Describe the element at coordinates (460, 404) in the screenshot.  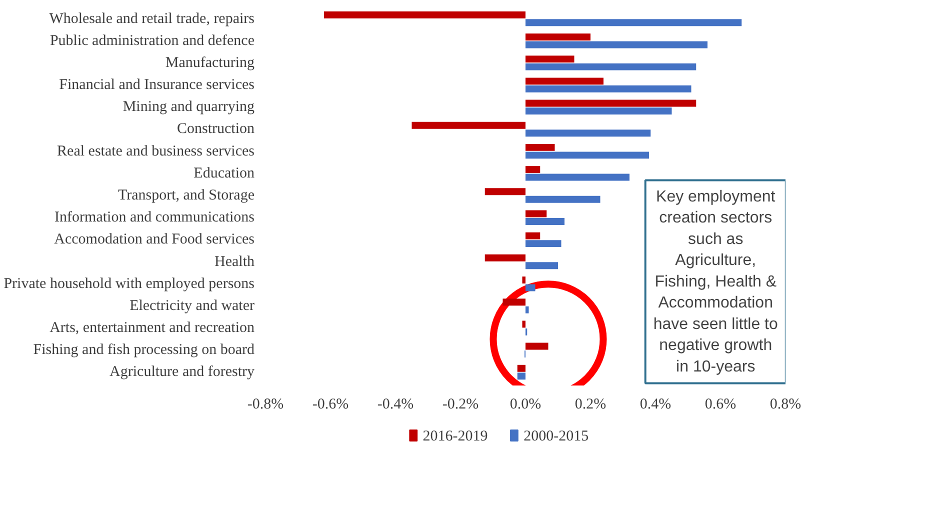
I see `x-tick-label: -0.2%` at that location.